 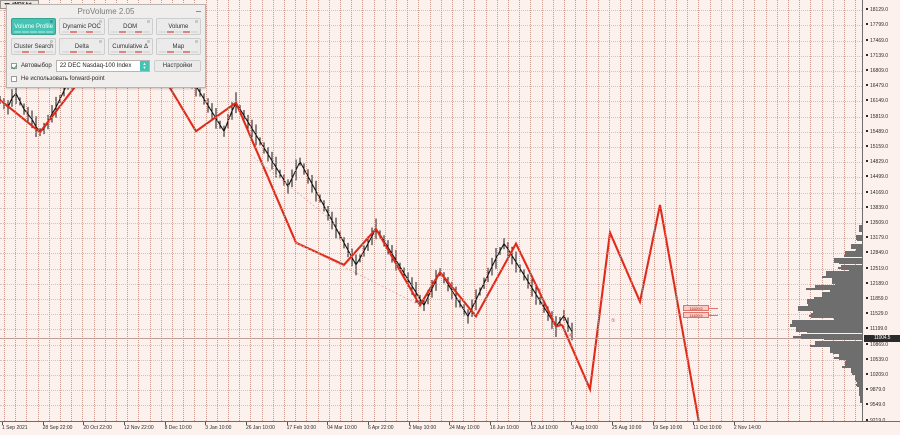 I want to click on wave-count-label: ⑤, so click(x=613, y=321).